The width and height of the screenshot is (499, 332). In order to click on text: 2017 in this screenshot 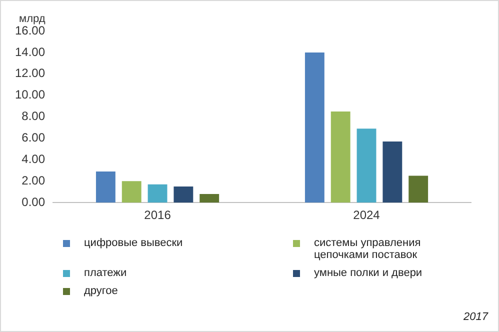, I will do `click(476, 317)`.